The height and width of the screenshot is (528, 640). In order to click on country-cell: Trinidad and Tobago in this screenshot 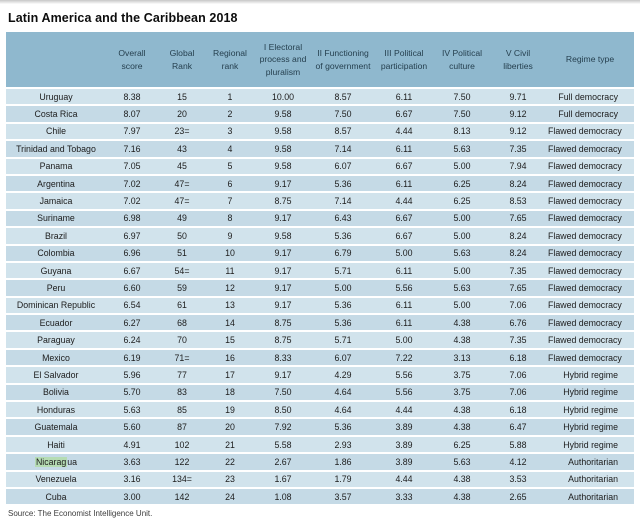, I will do `click(56, 148)`.